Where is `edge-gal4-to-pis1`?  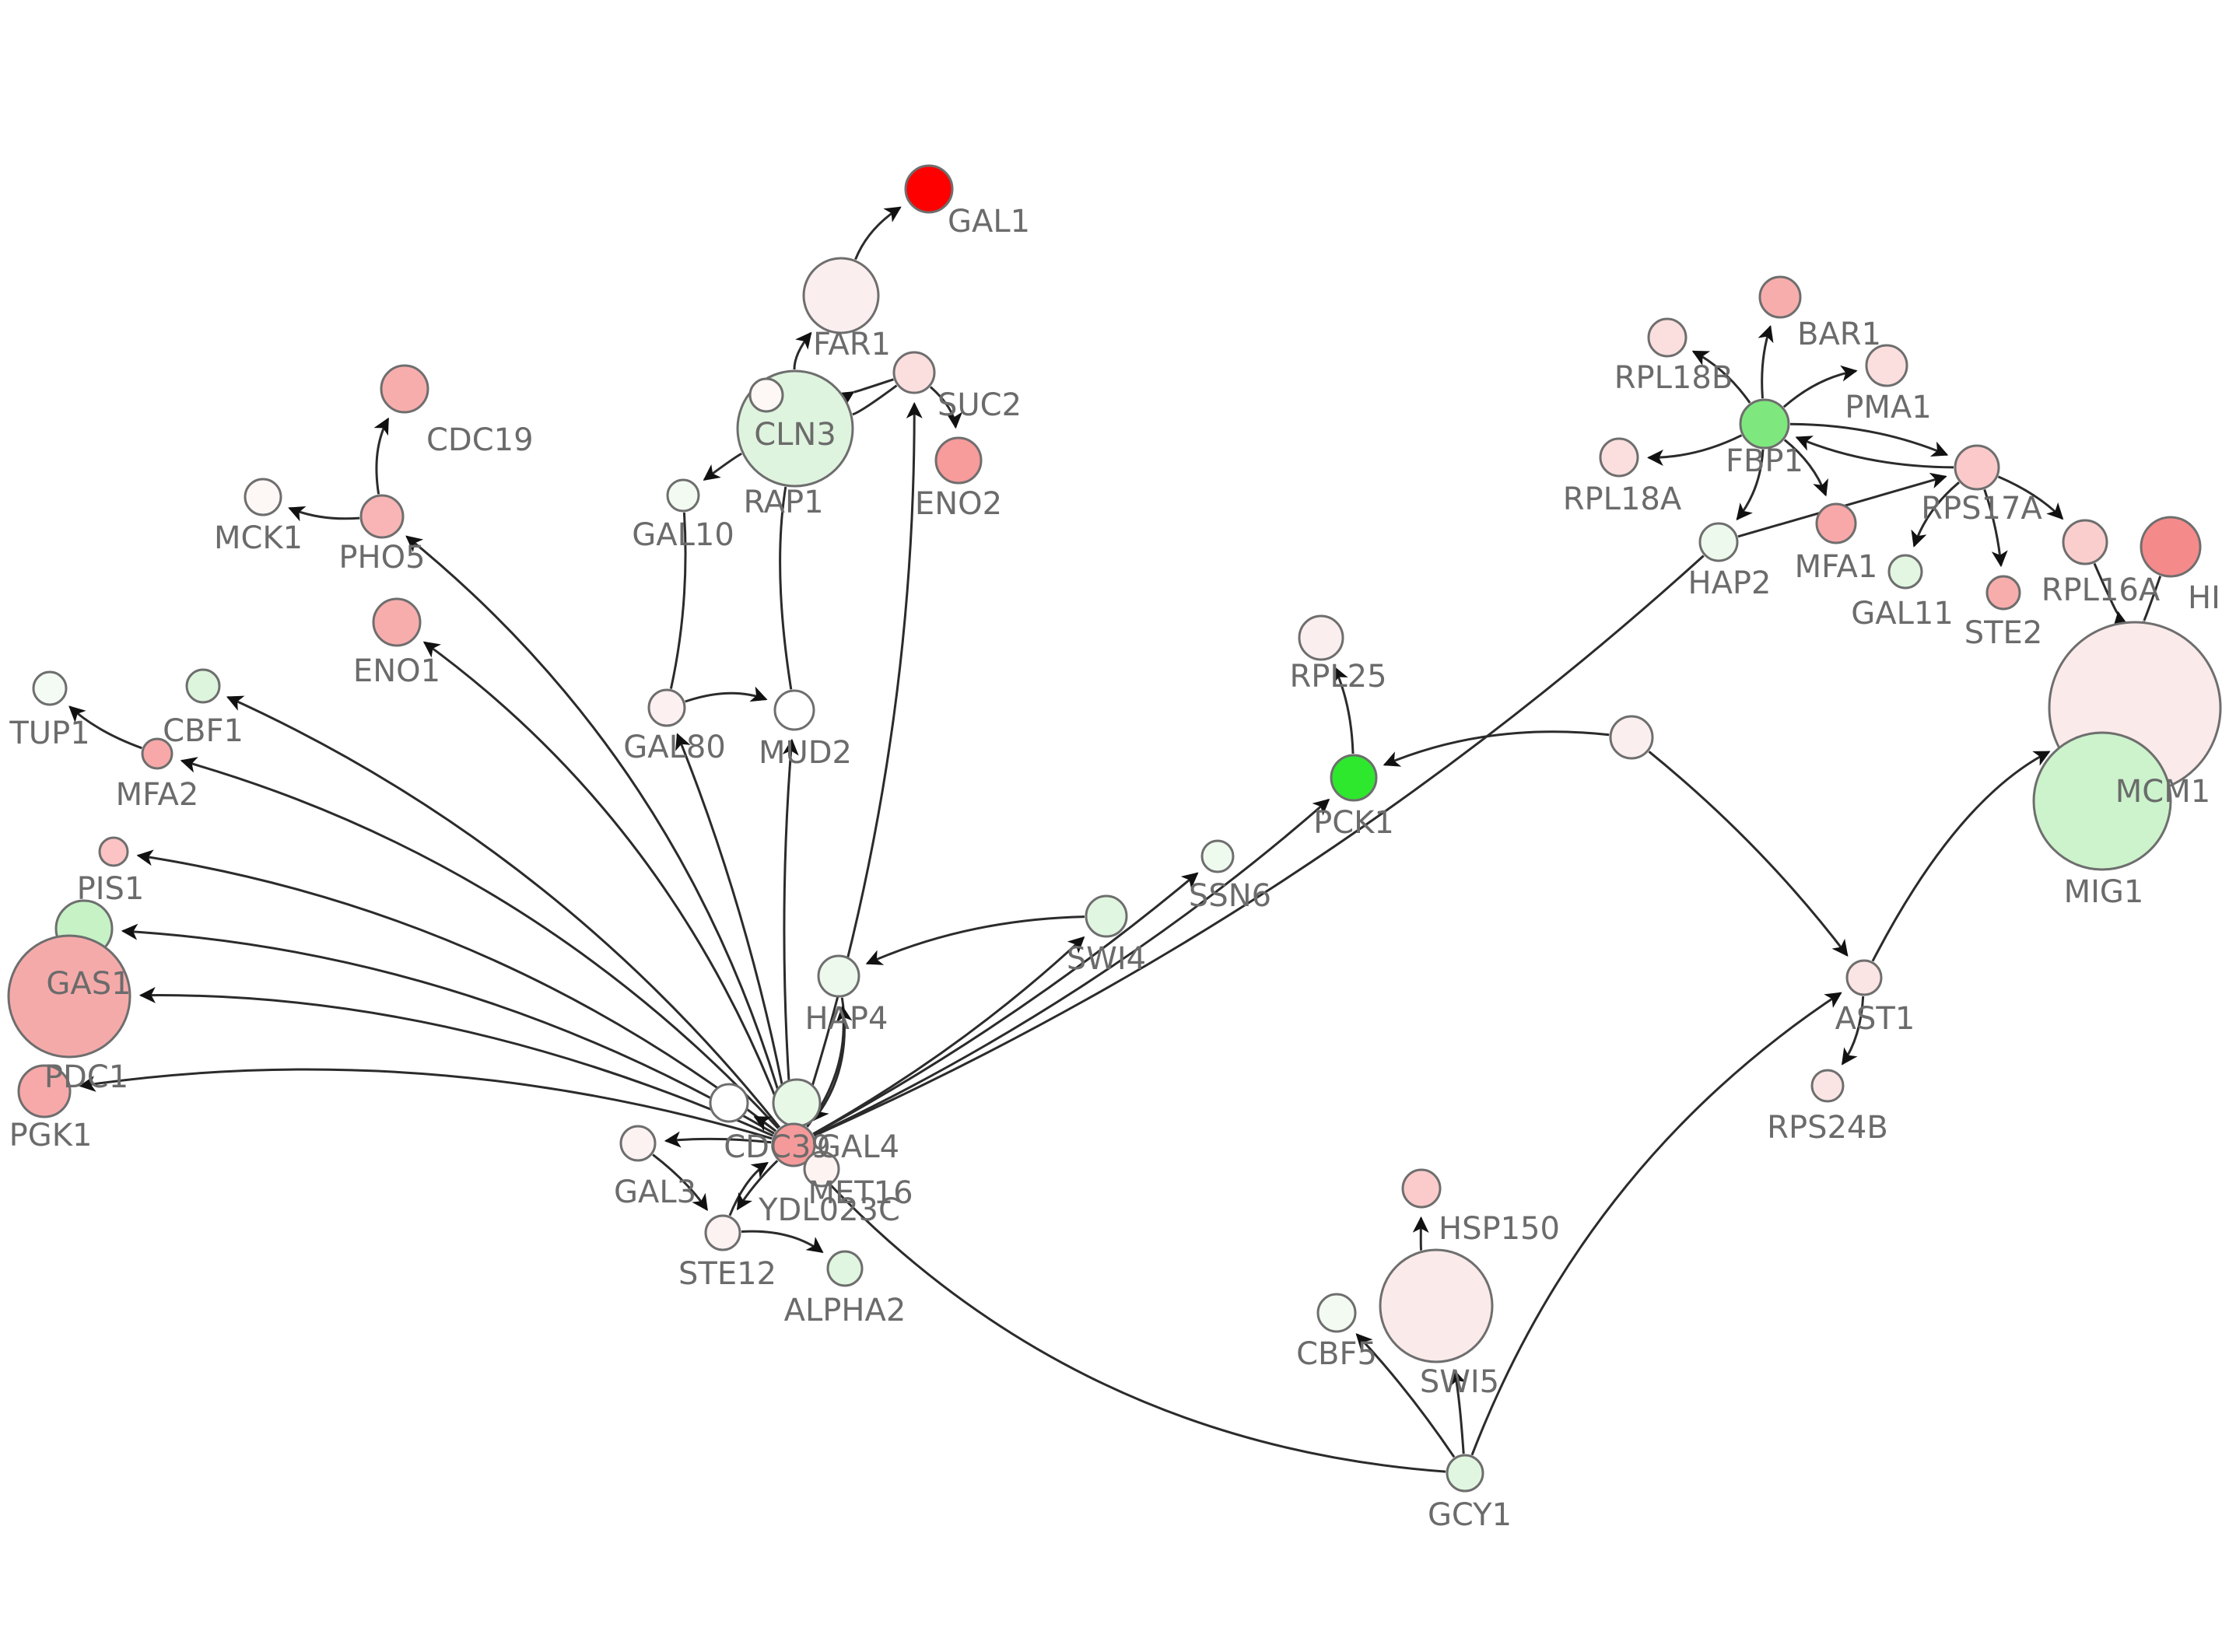
edge-gal4-to-pis1 is located at coordinates (457, 990).